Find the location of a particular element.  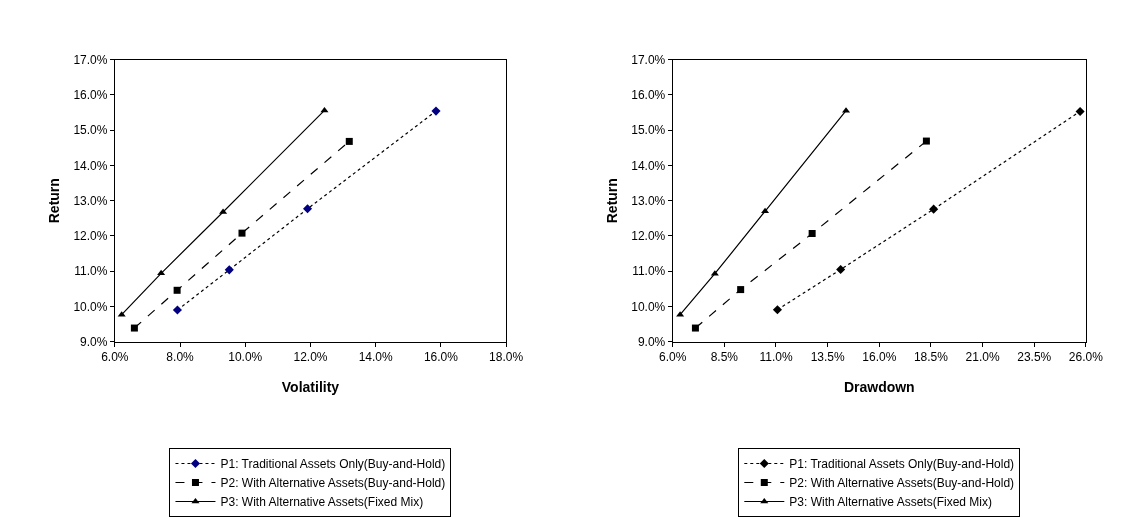

x-tick-label: 8.5% is located at coordinates (724, 357).